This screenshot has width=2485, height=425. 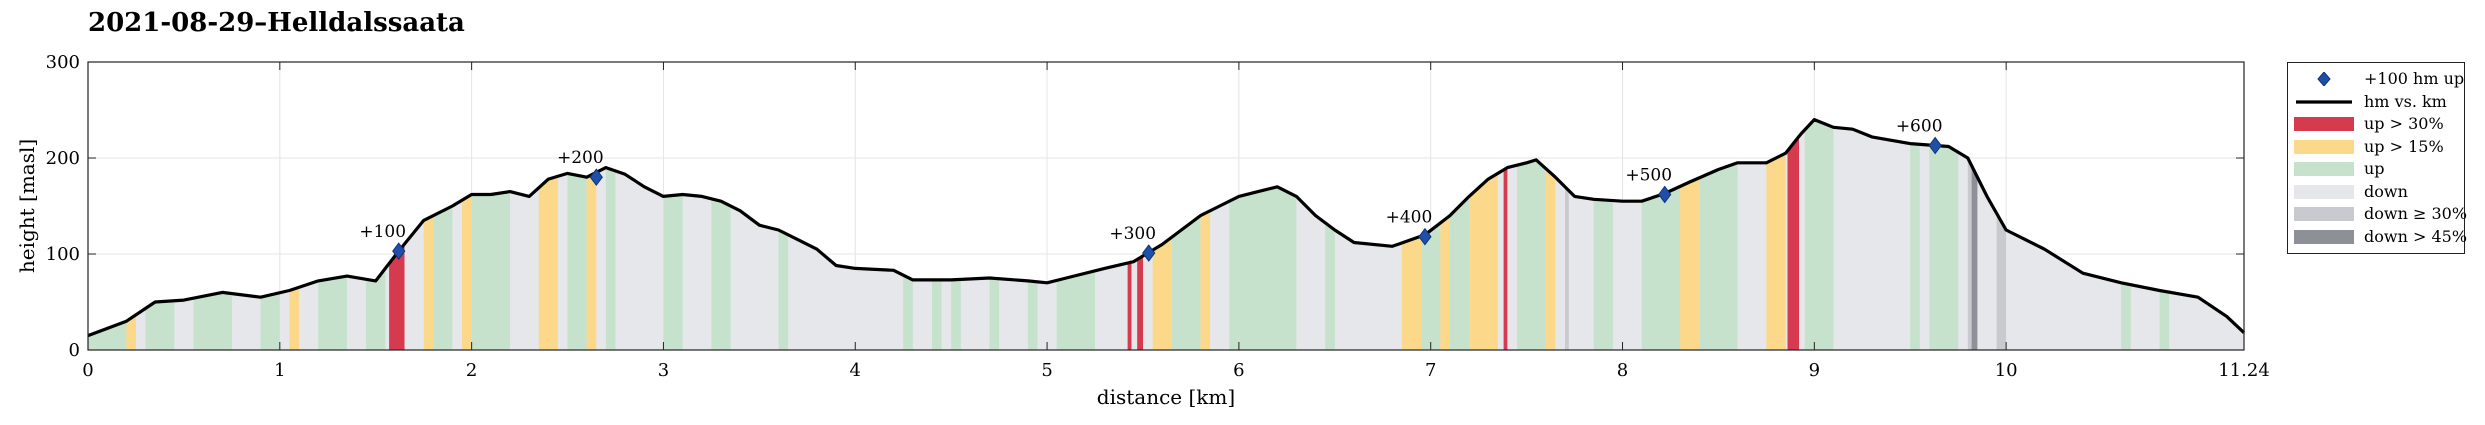 What do you see at coordinates (1919, 127) in the screenshot?
I see `marker-label: +600` at bounding box center [1919, 127].